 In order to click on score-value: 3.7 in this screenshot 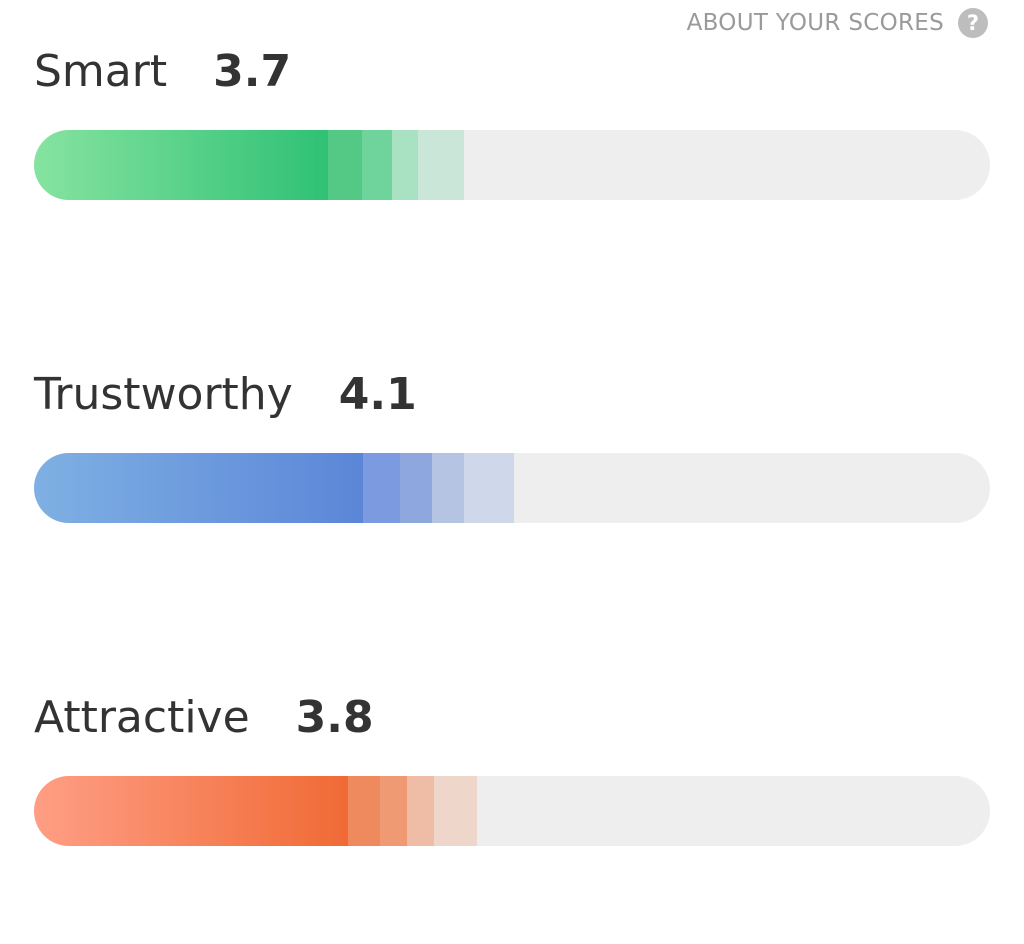, I will do `click(252, 71)`.